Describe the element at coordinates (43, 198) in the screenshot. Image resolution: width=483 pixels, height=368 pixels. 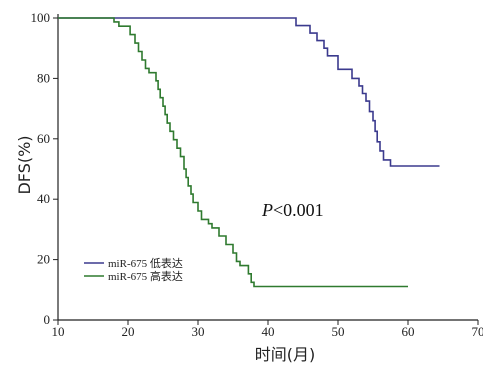
I see `y-tick-label: 40` at that location.